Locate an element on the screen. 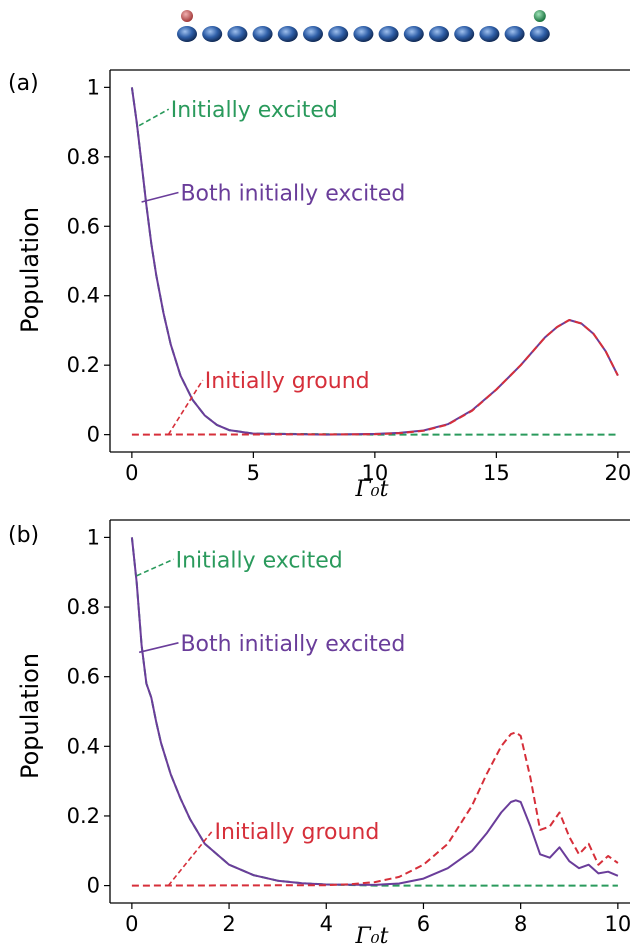  x-tick-label: 8 is located at coordinates (520, 924).